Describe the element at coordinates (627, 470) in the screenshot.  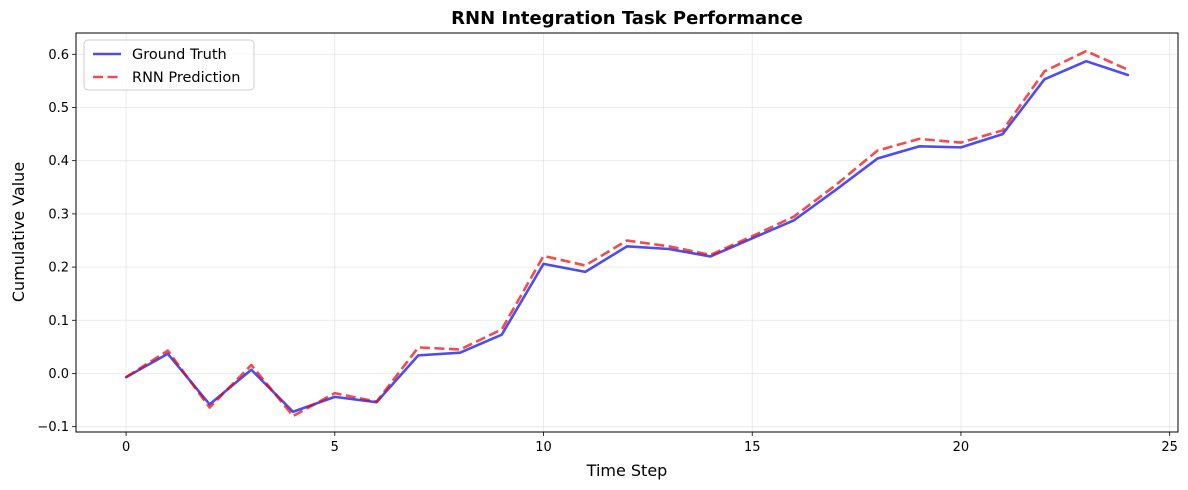
I see `x-axis-title: Time Step` at that location.